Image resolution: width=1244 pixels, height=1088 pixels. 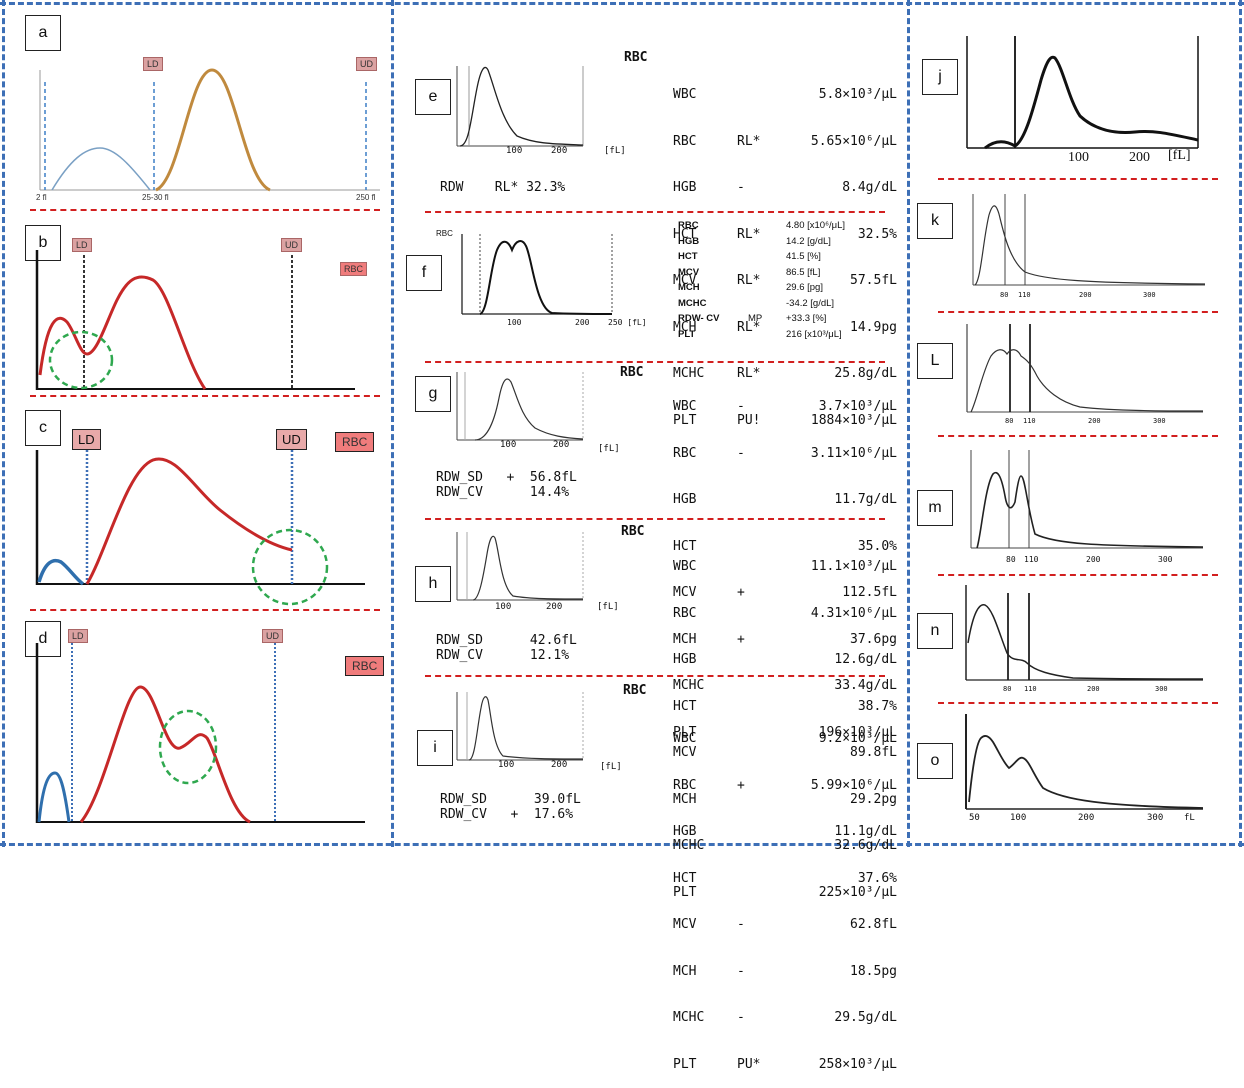 What do you see at coordinates (435, 748) in the screenshot?
I see `panel-tag-i: i` at bounding box center [435, 748].